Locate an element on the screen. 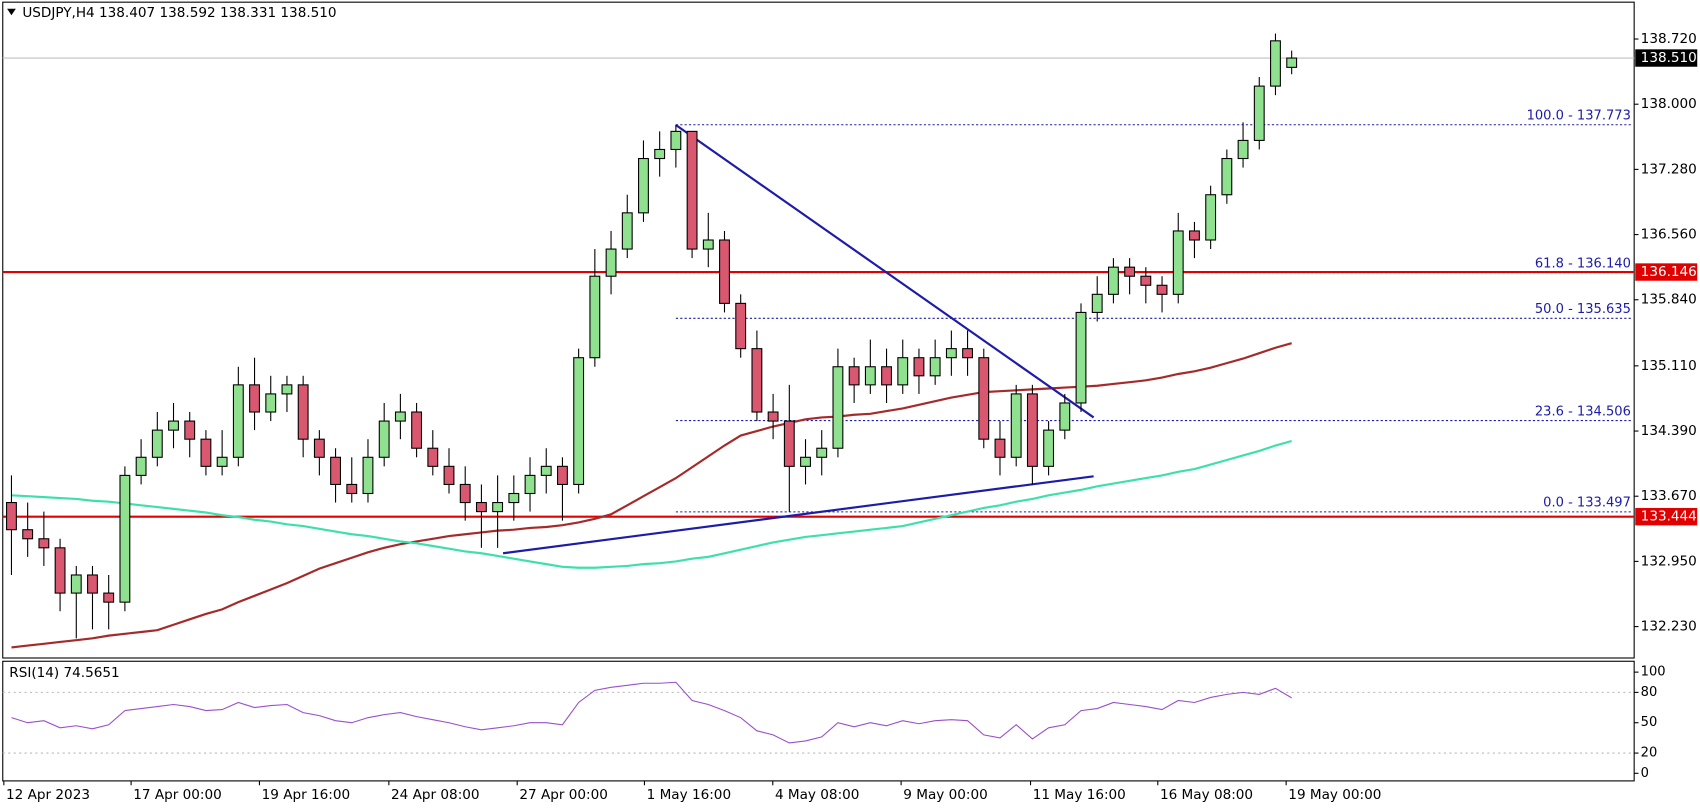  x-tick-label: 9 May 00:00 is located at coordinates (945, 795).